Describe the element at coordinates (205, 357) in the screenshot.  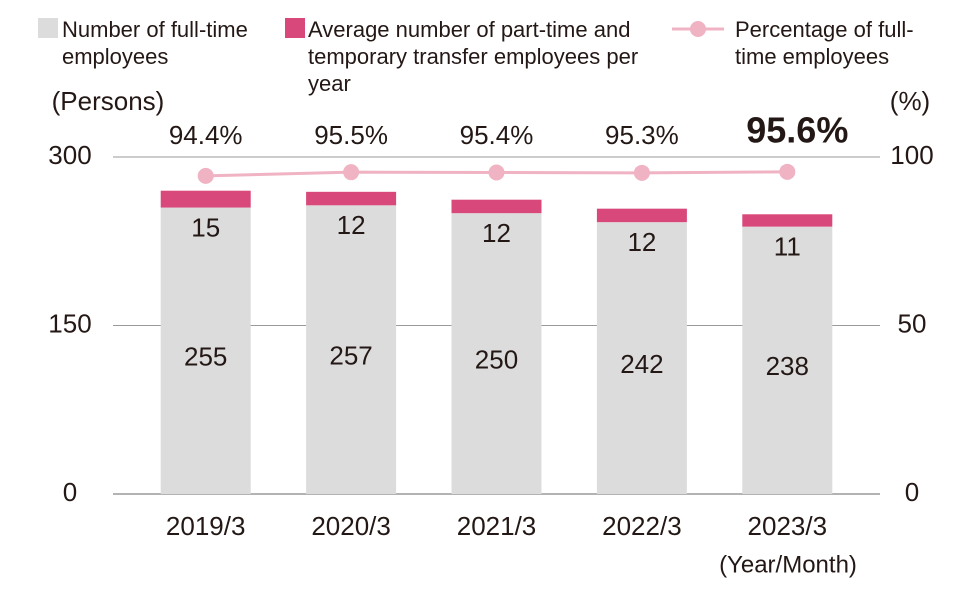
I see `data-label: 255` at that location.